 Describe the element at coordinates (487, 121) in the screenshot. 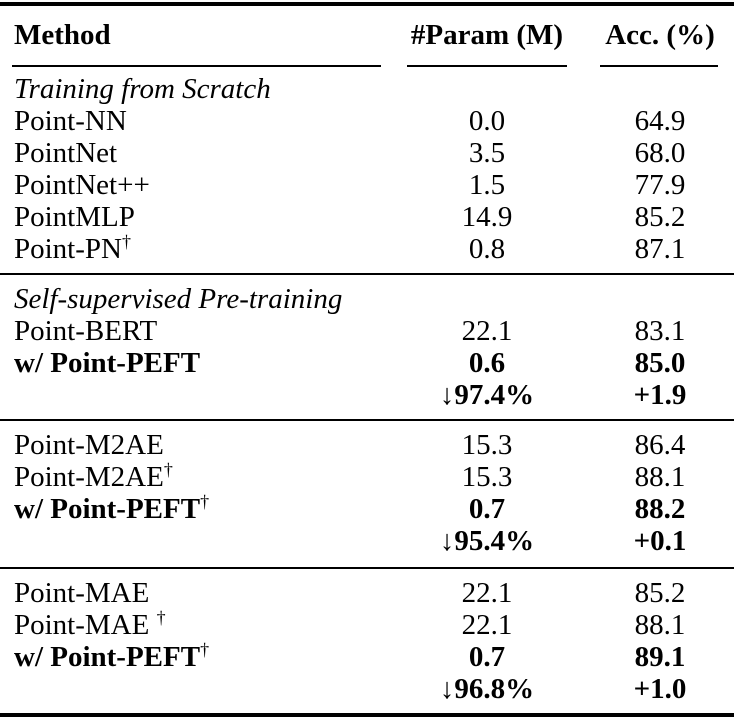

I see `param-cell: 0.0` at that location.